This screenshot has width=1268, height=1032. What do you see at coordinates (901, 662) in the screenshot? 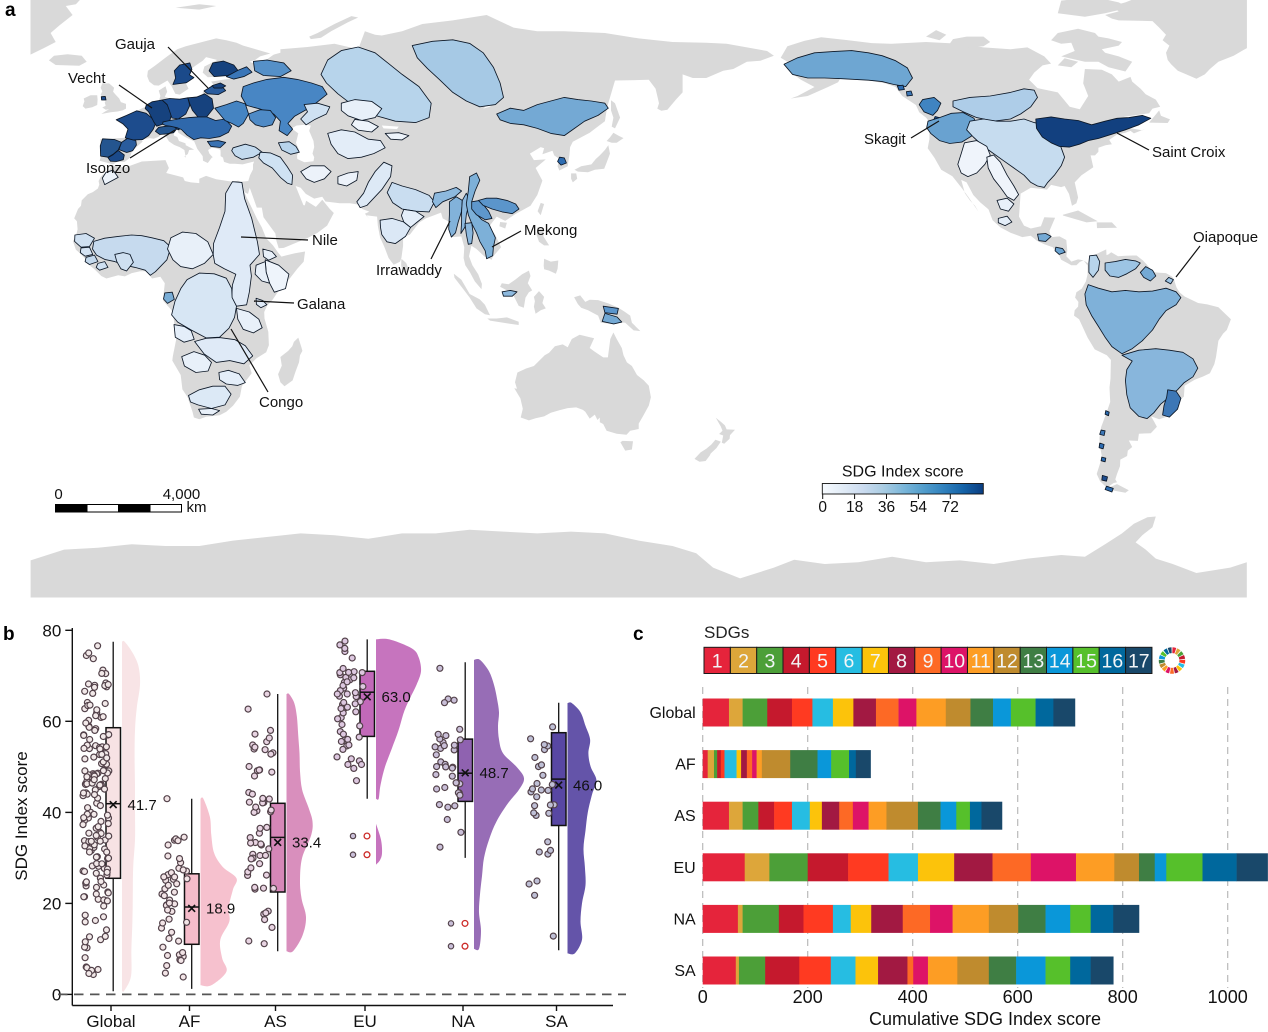
I see `svg-text: 8` at bounding box center [901, 662].